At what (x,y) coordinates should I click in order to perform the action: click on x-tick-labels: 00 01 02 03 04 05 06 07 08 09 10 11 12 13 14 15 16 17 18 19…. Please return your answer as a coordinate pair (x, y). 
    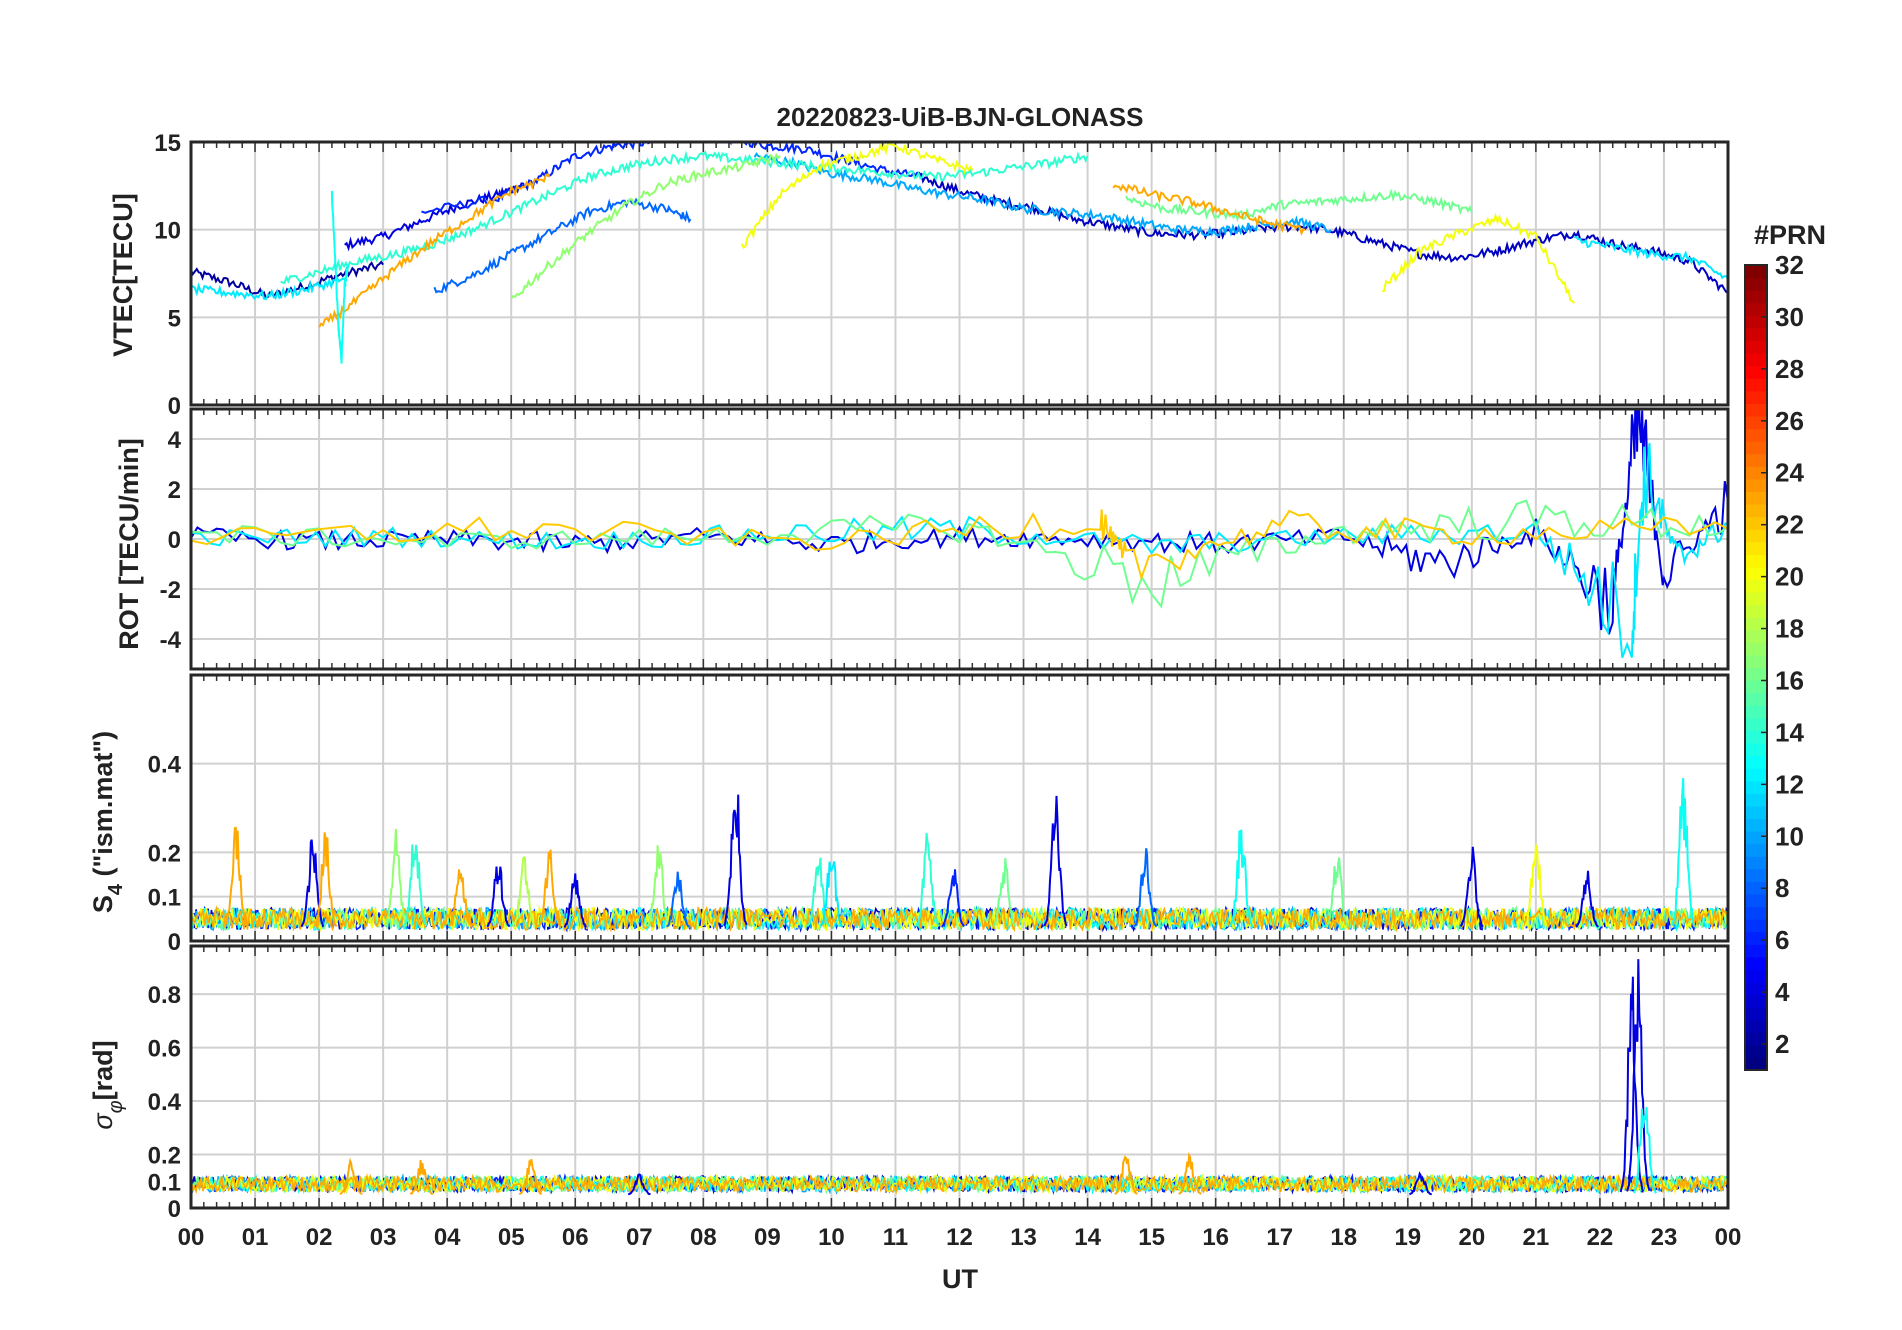
    Looking at the image, I should click on (960, 1237).